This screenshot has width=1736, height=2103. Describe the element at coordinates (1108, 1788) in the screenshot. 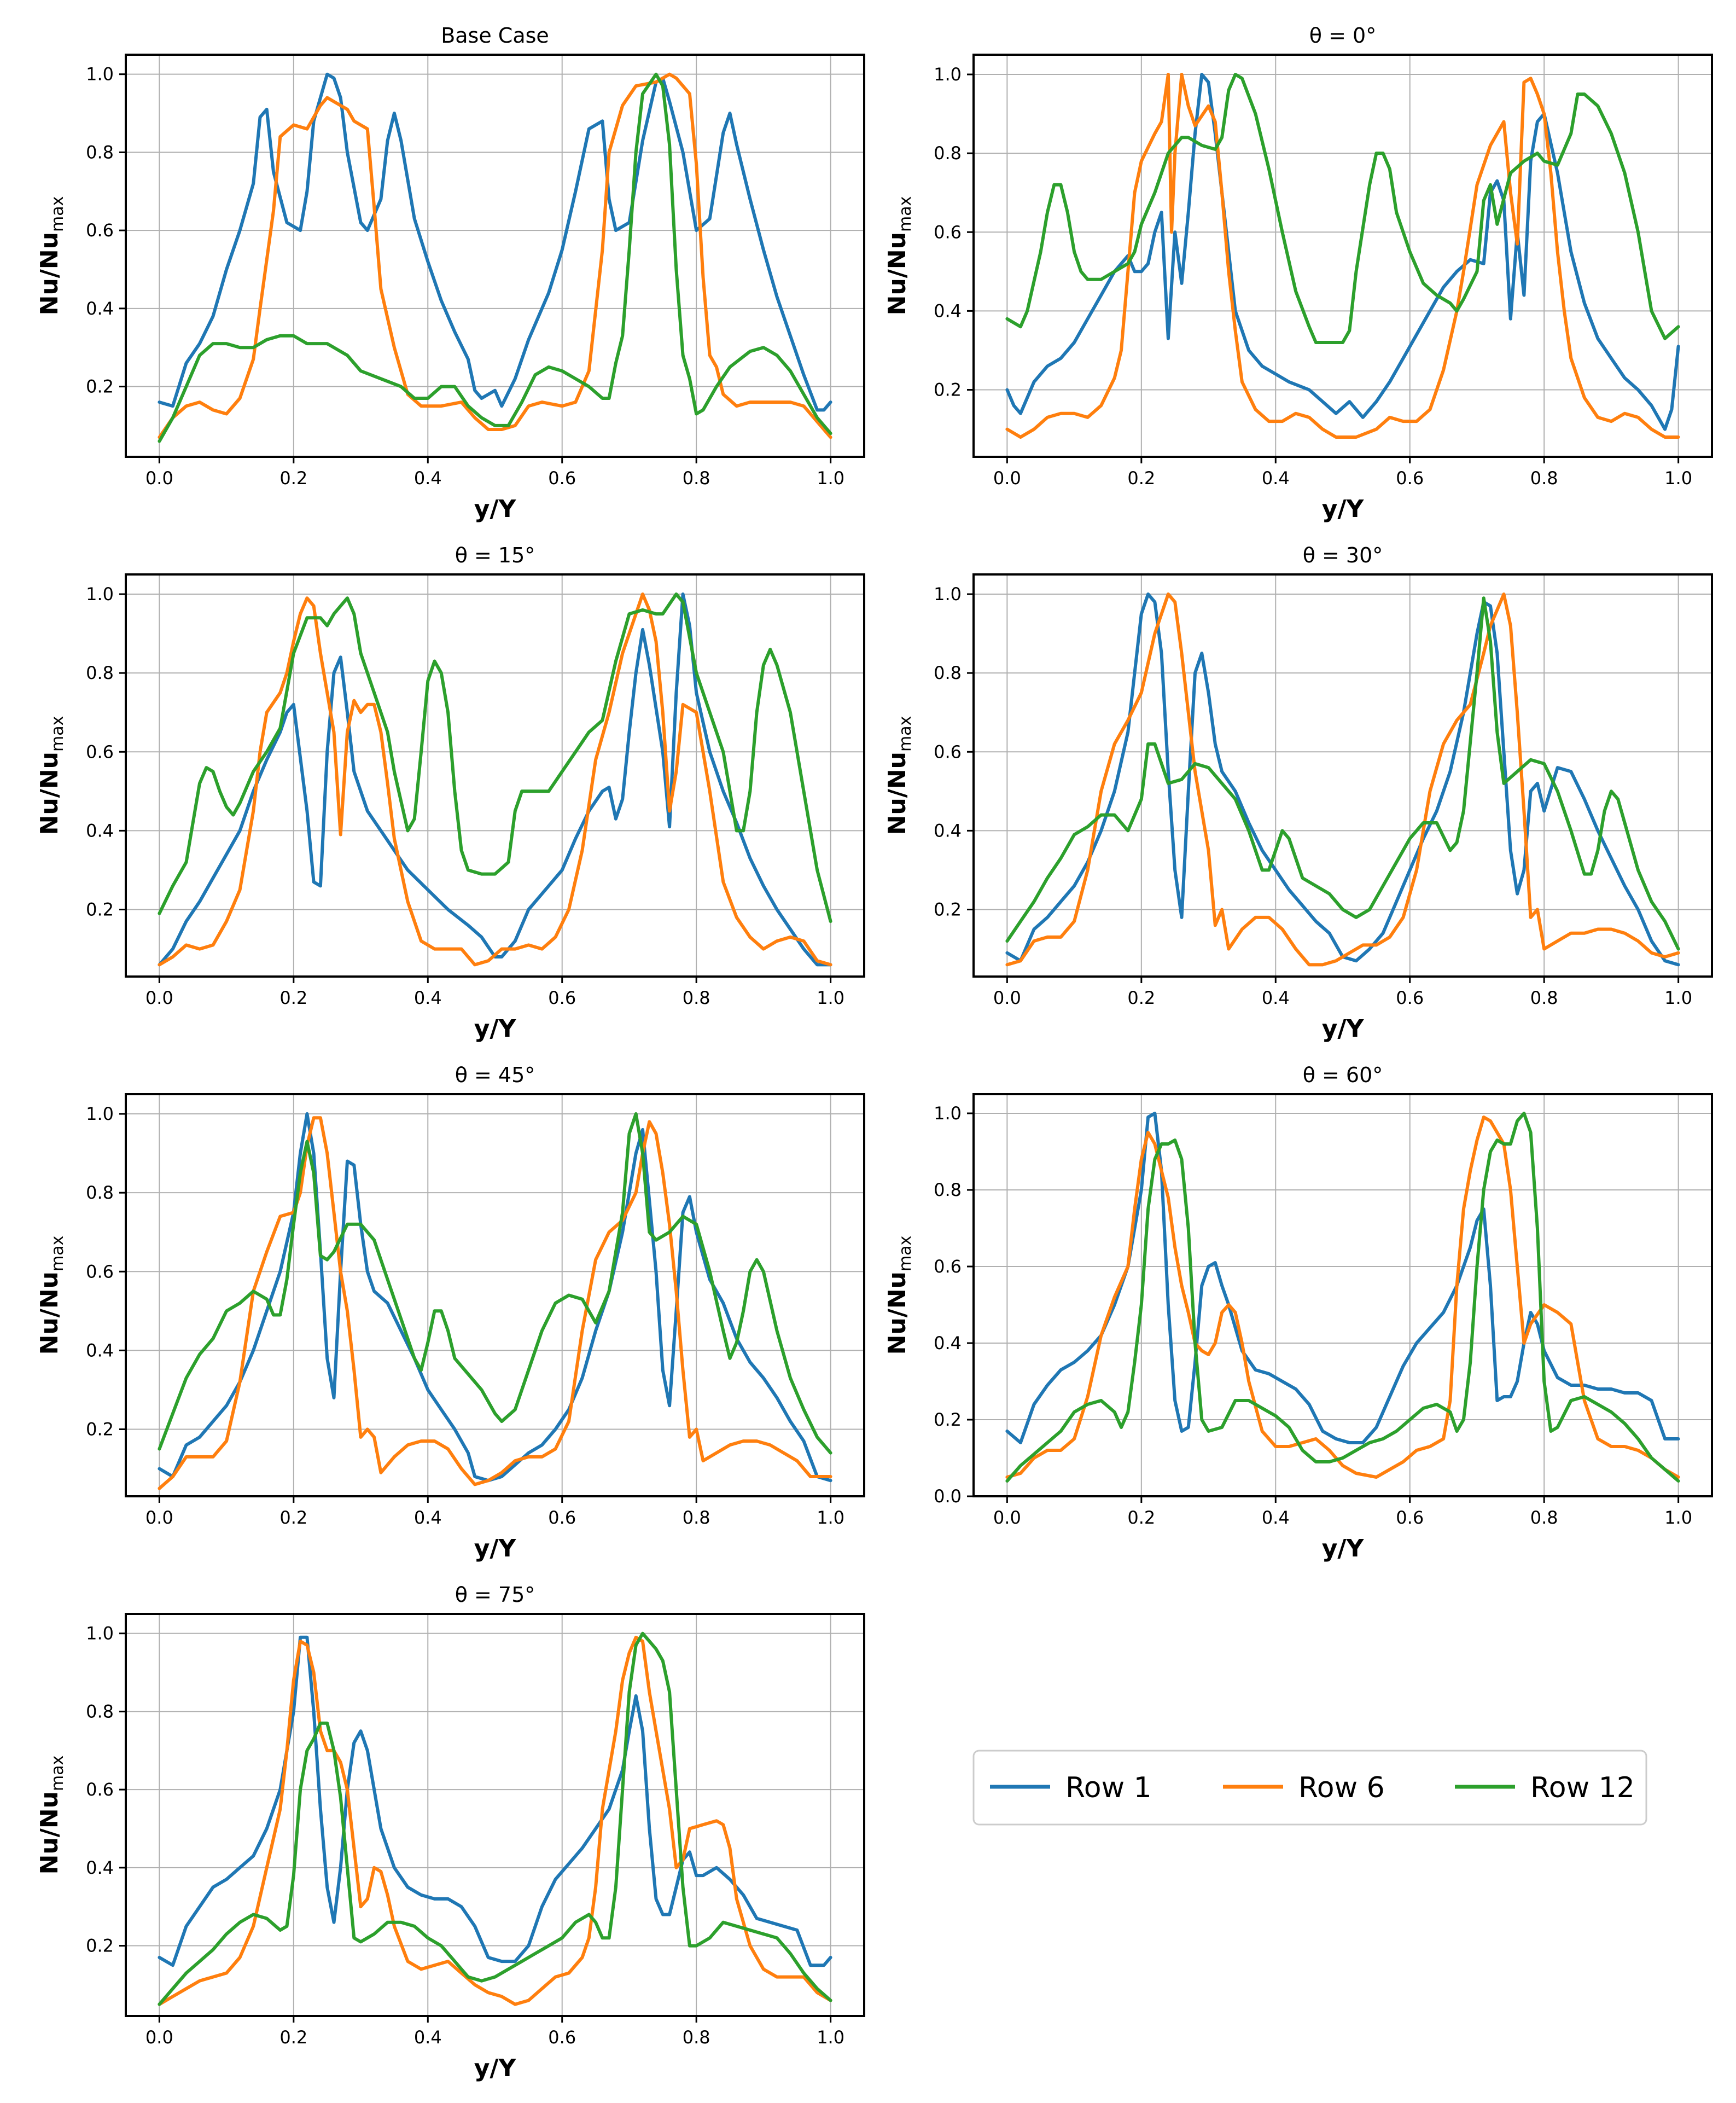

I see `legend-label-row-1: Row 1` at that location.